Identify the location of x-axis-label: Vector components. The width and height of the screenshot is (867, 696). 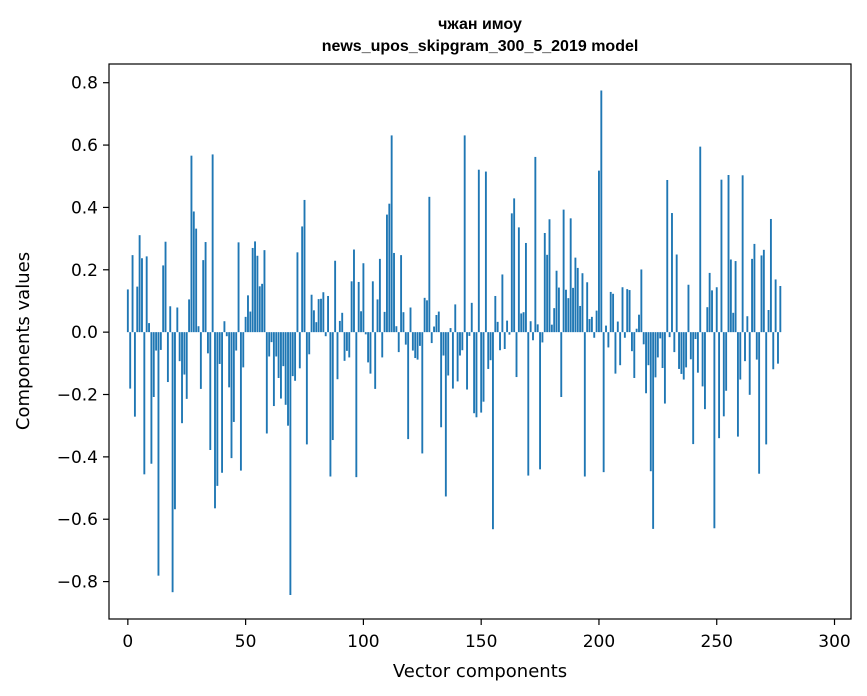
(480, 671).